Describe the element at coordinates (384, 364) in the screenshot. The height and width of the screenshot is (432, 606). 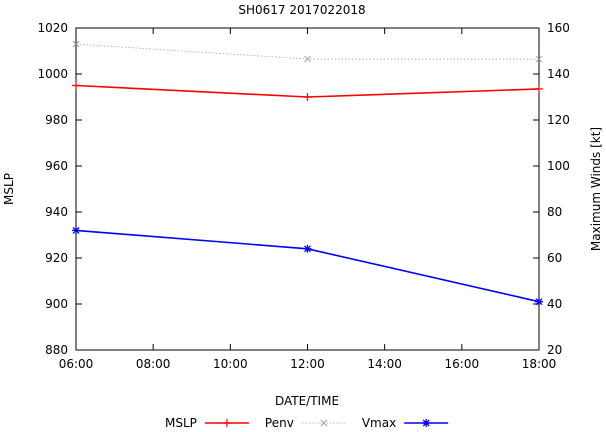
I see `x-tick-label: 14:00` at that location.